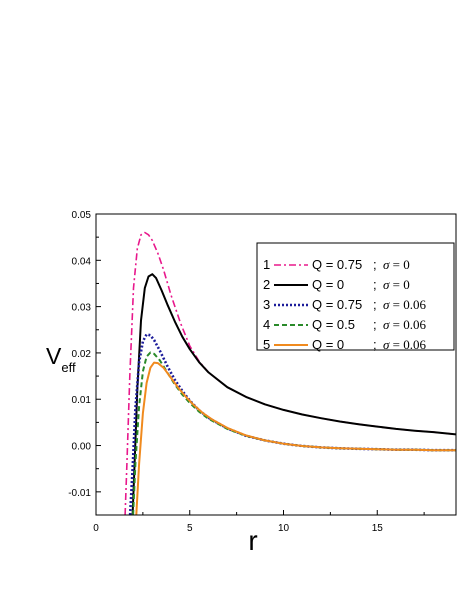  What do you see at coordinates (68, 367) in the screenshot?
I see `y-axis-title-subscript: eff` at bounding box center [68, 367].